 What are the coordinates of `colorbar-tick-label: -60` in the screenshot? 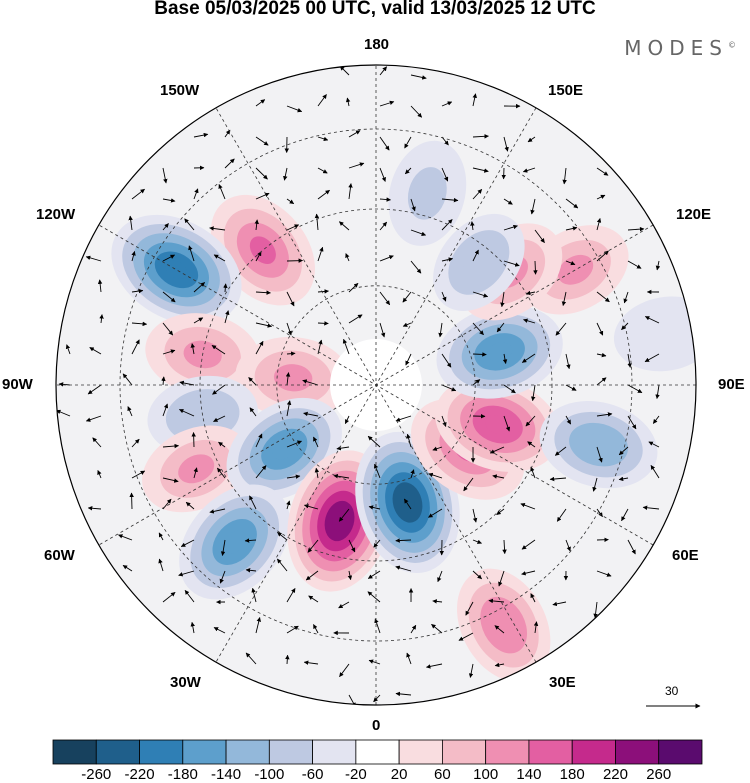 It's located at (312, 774).